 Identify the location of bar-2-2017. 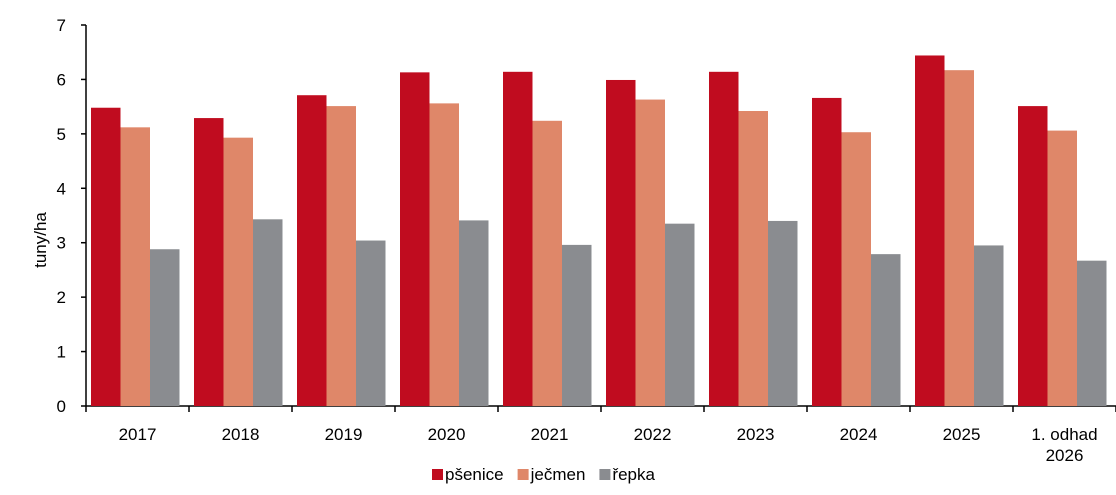
(135, 266).